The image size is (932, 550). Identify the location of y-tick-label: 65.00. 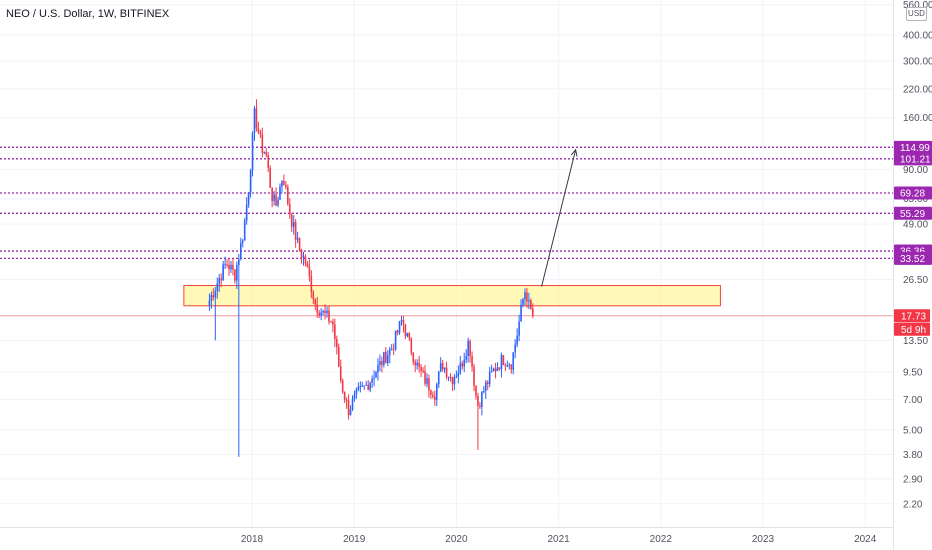
(915, 199).